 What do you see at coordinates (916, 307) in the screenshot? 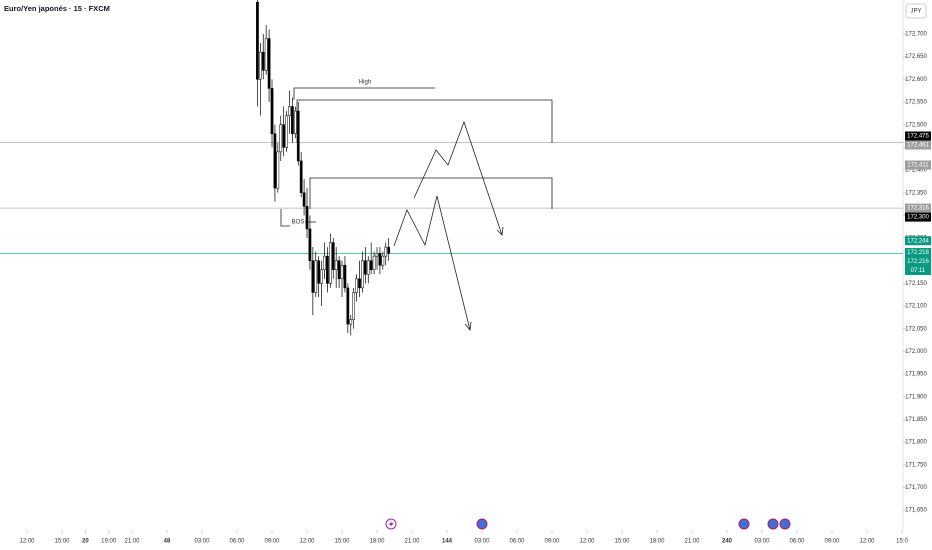
I see `y-tick-label: 172,100` at bounding box center [916, 307].